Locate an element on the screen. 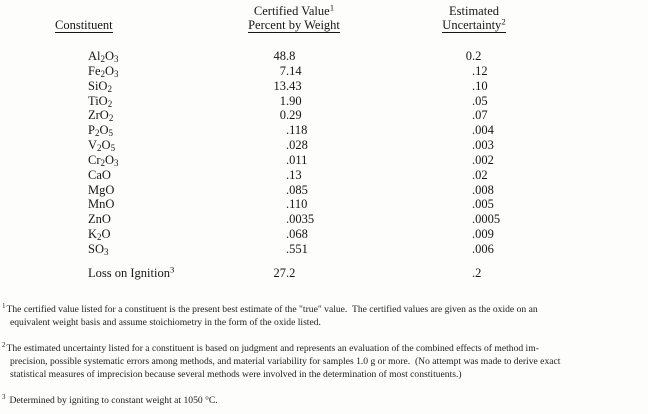  table-row: SiO2 13.43 .10 is located at coordinates (324, 86).